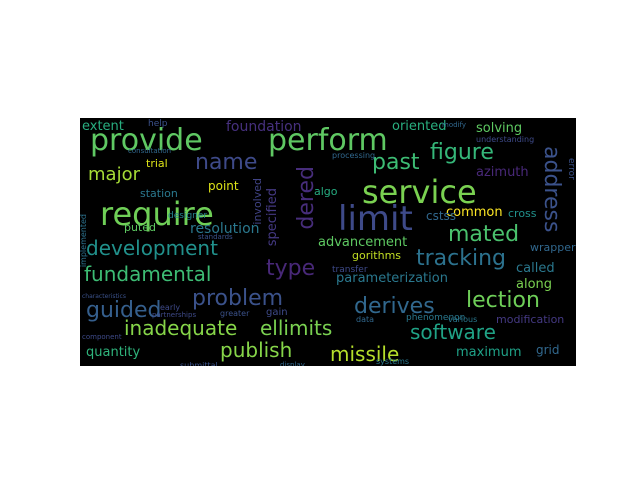  Describe the element at coordinates (104, 296) in the screenshot. I see `word: characteristics` at that location.